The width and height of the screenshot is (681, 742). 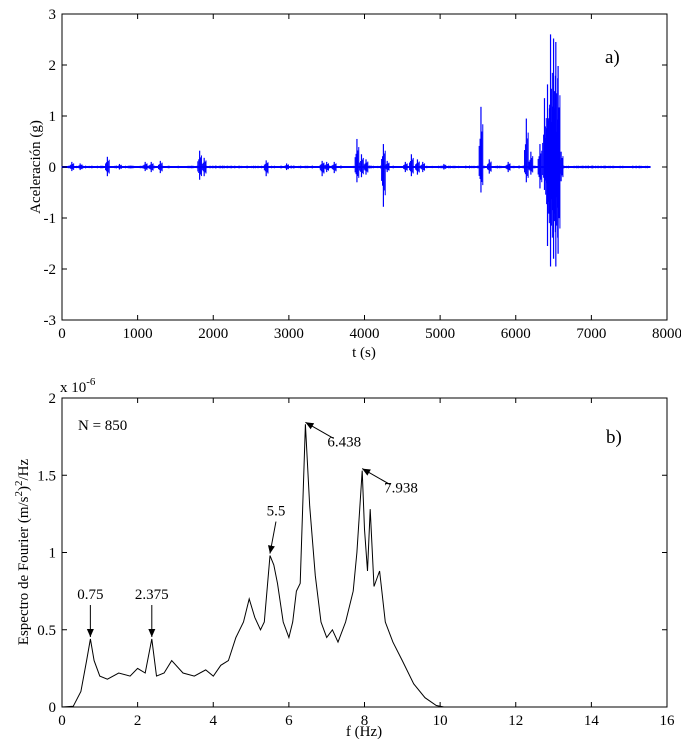 What do you see at coordinates (53, 168) in the screenshot?
I see `y-tick-label-a: 0` at bounding box center [53, 168].